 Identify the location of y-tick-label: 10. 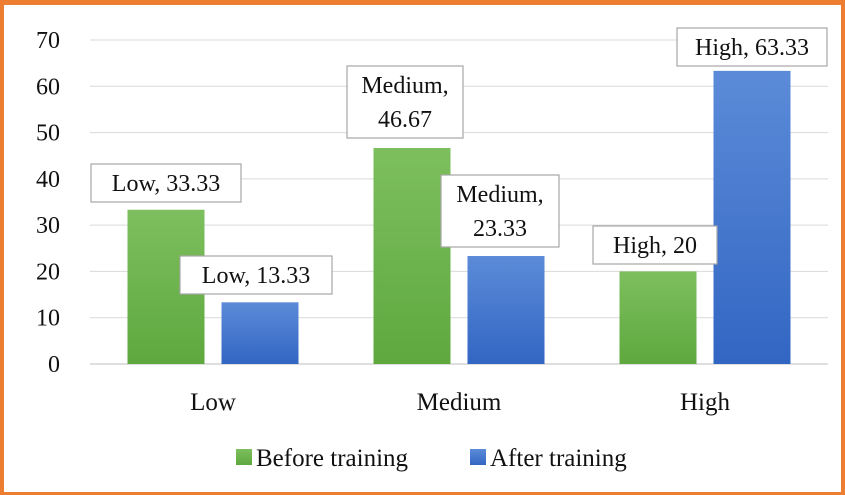
(48, 319).